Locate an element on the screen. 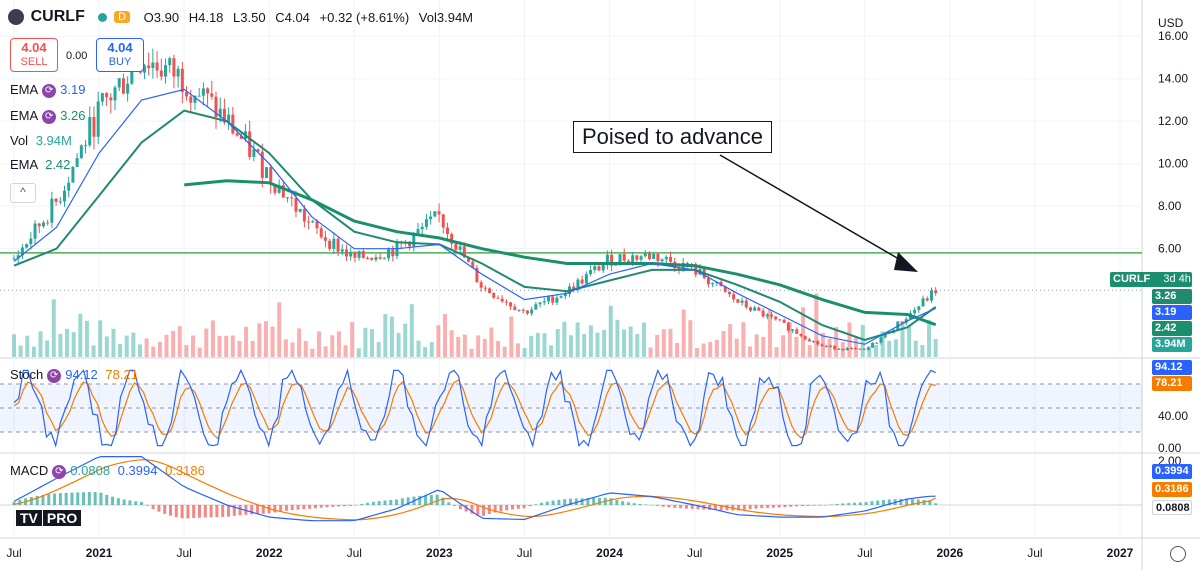 This screenshot has height=572, width=1200. collapse-legend-button: ^ is located at coordinates (23, 193).